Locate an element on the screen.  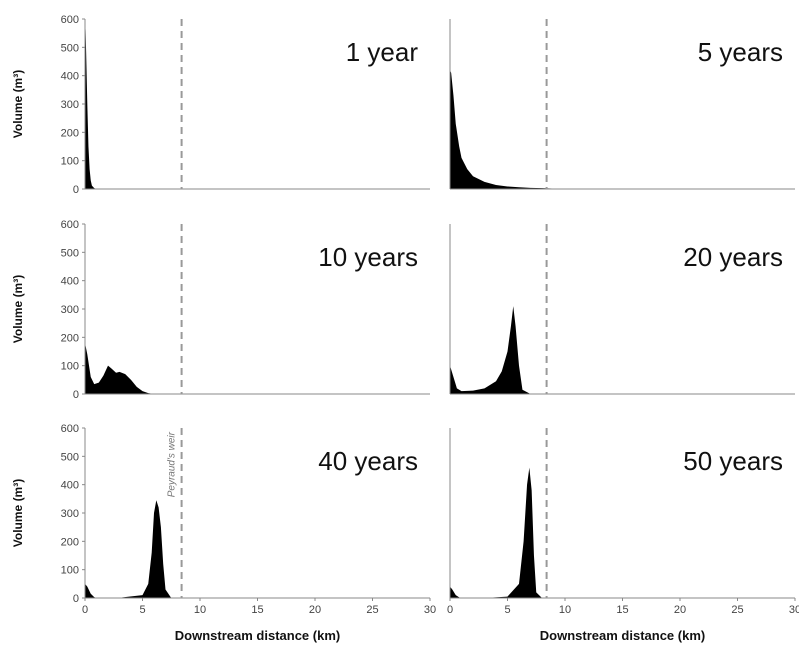
weir-label: Peyraud's weir is located at coordinates (172, 464).